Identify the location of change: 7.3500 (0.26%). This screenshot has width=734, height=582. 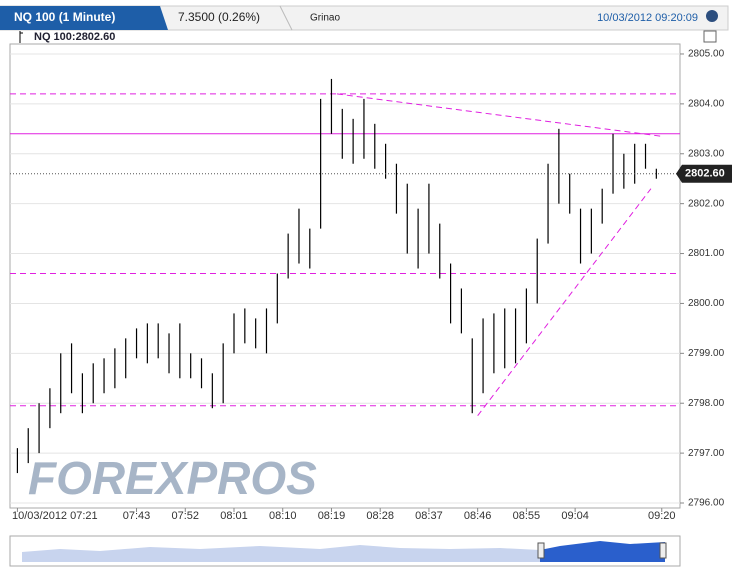
(219, 17).